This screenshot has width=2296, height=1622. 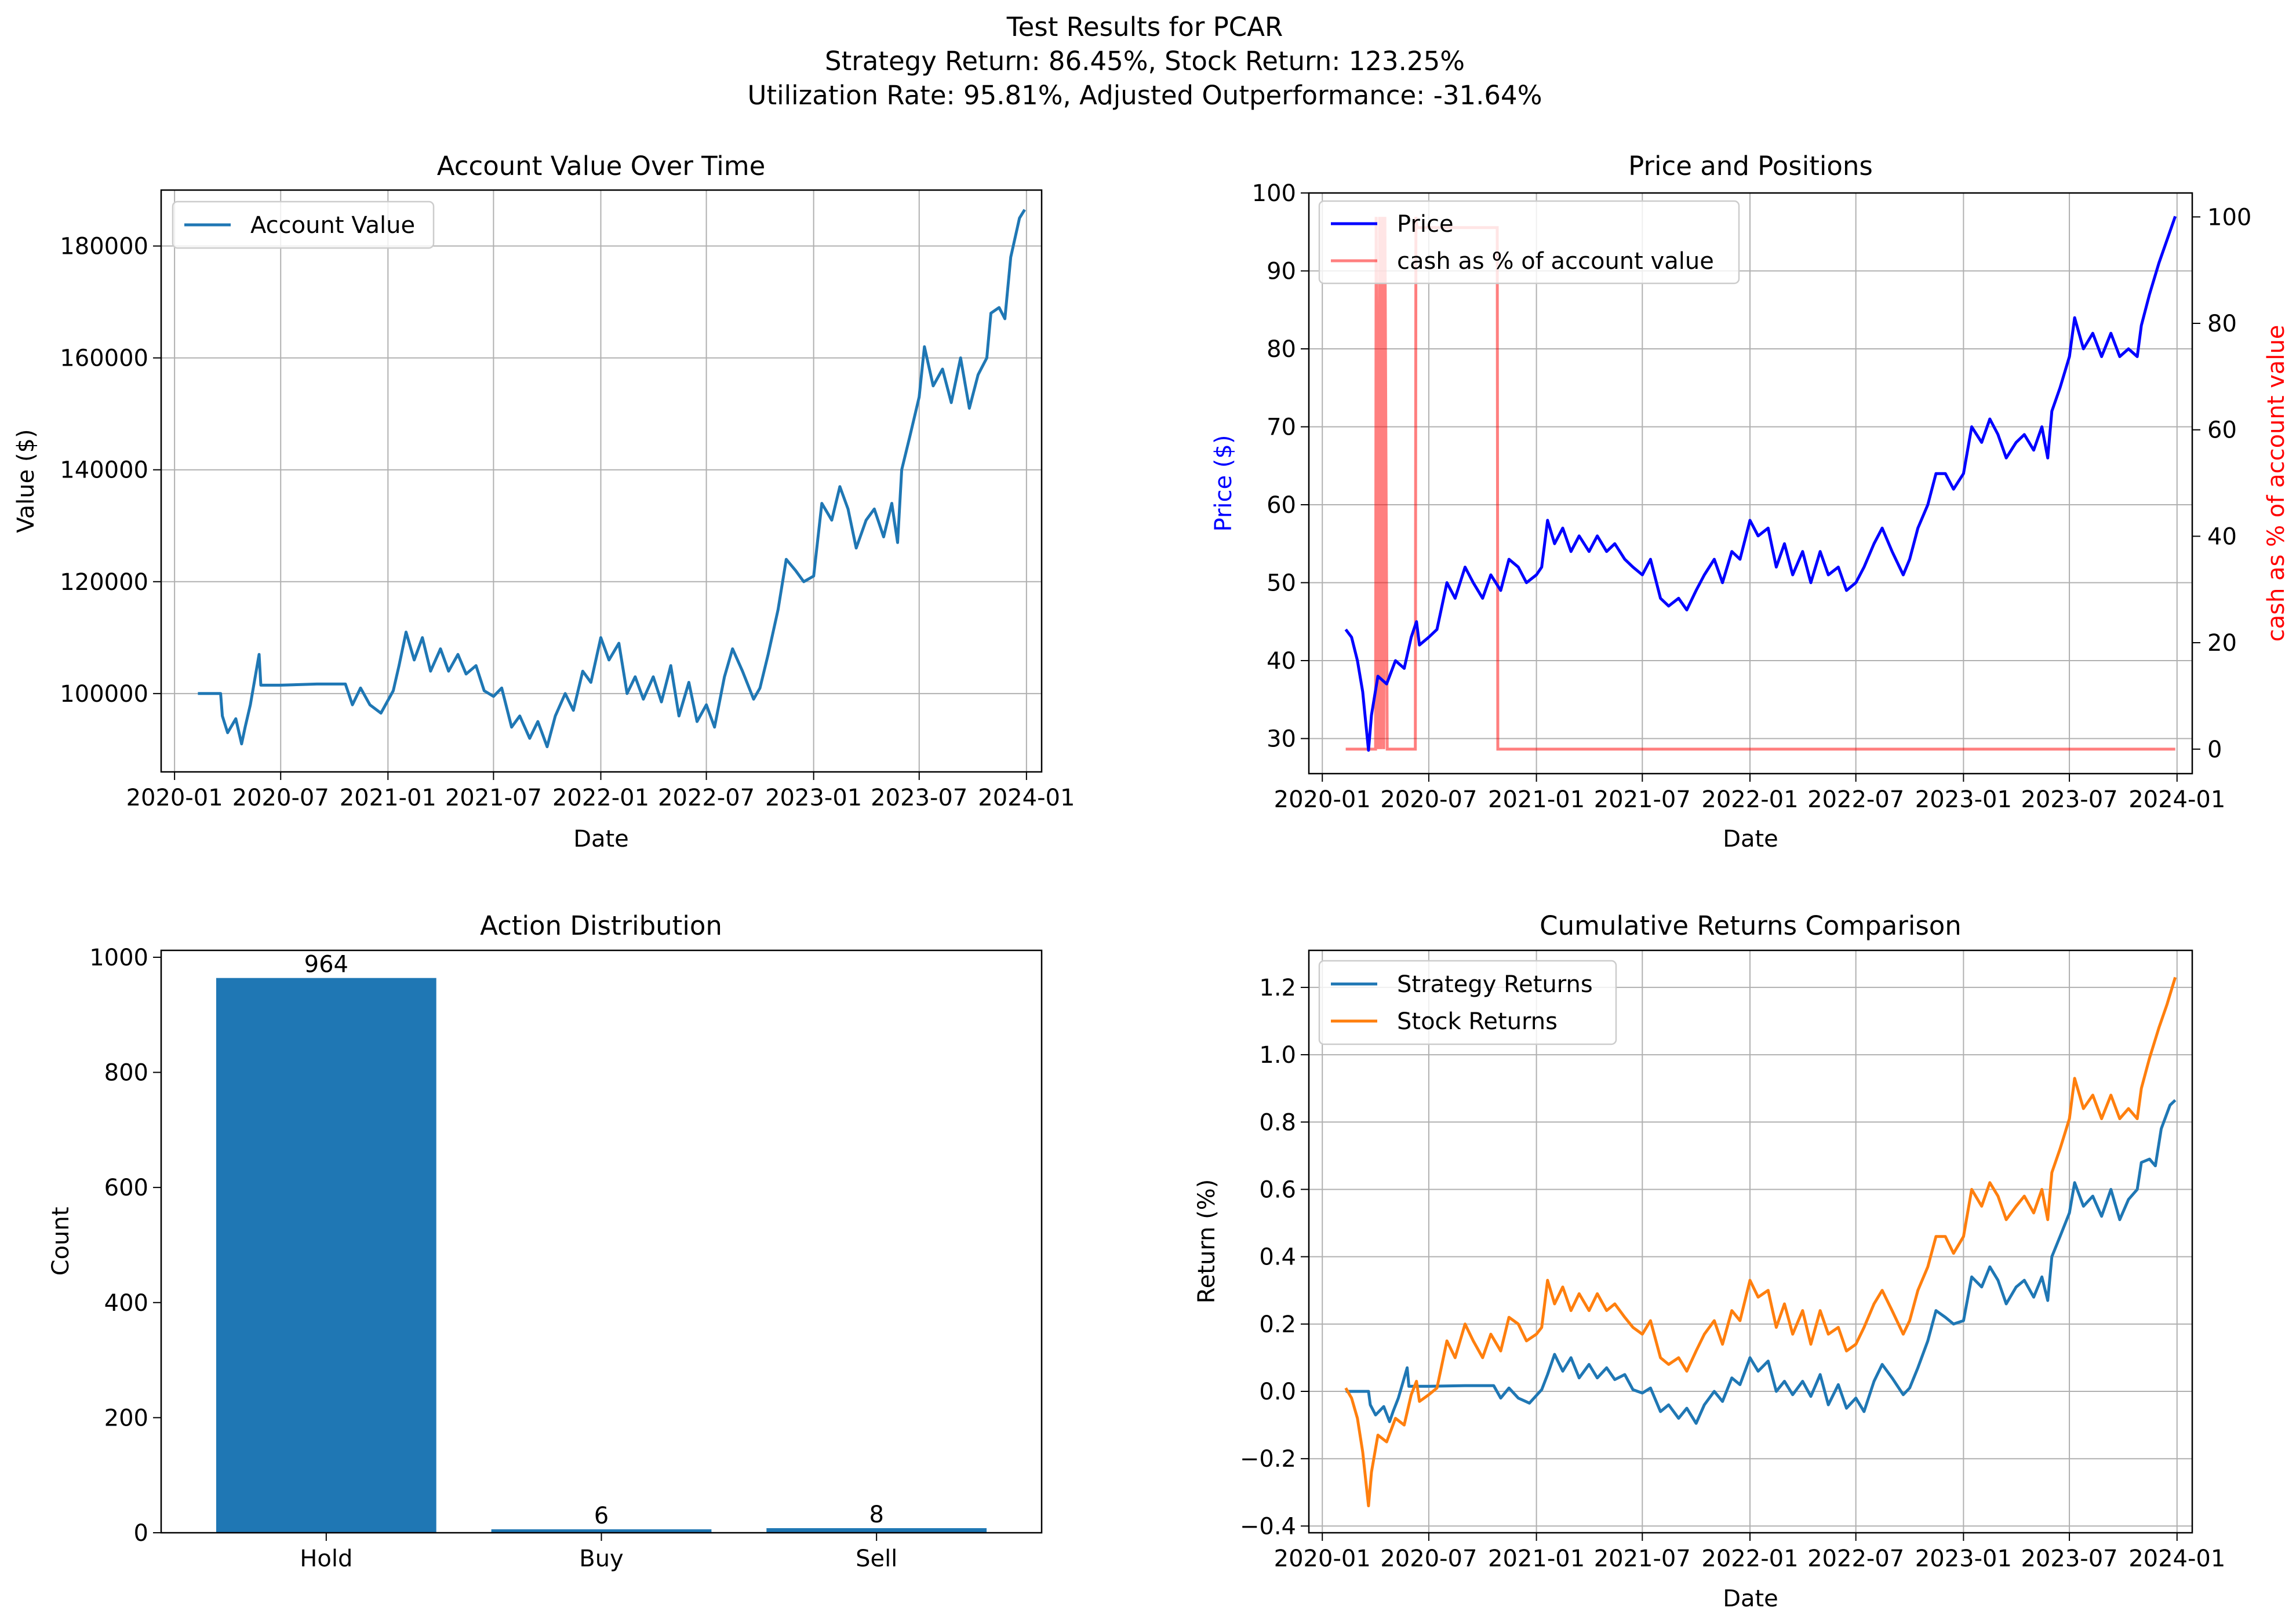 I want to click on y-tick-label: 40, so click(x=1281, y=661).